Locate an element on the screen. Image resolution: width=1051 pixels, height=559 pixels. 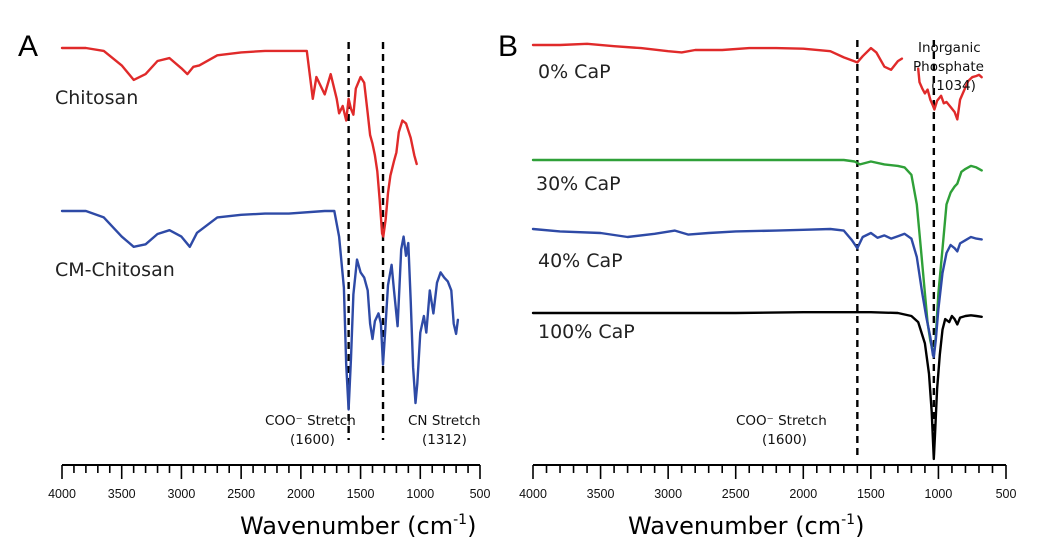
panel-a-letter: A is located at coordinates (28, 46).